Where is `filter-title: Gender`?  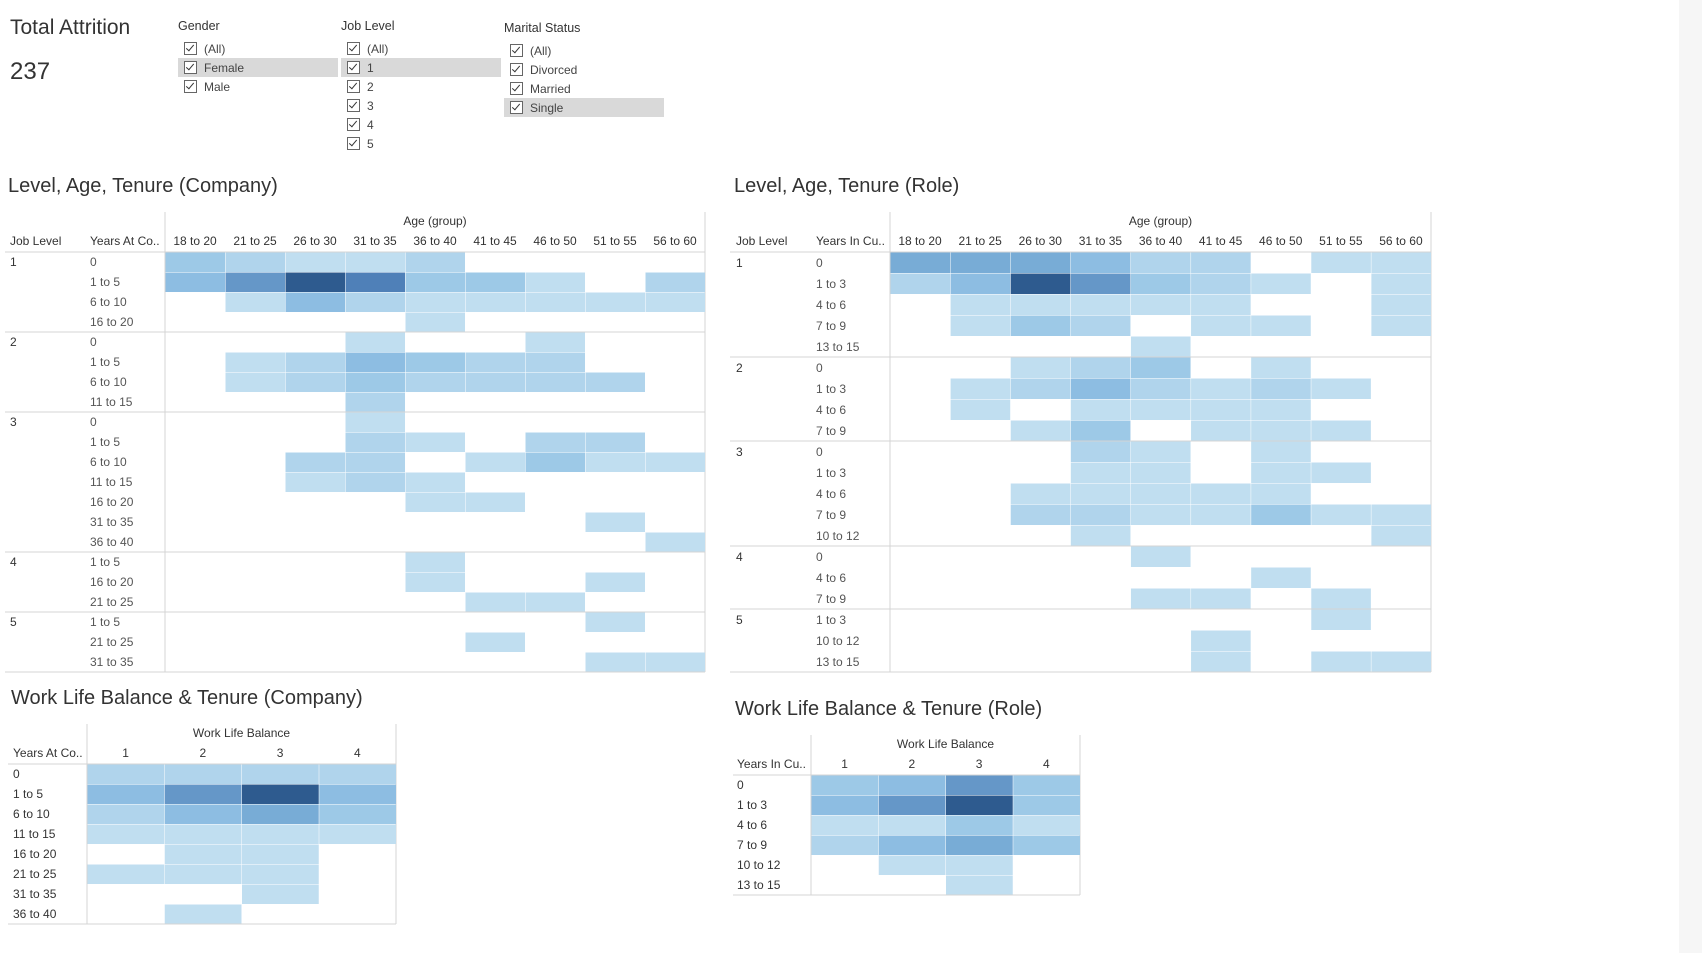
filter-title: Gender is located at coordinates (199, 26).